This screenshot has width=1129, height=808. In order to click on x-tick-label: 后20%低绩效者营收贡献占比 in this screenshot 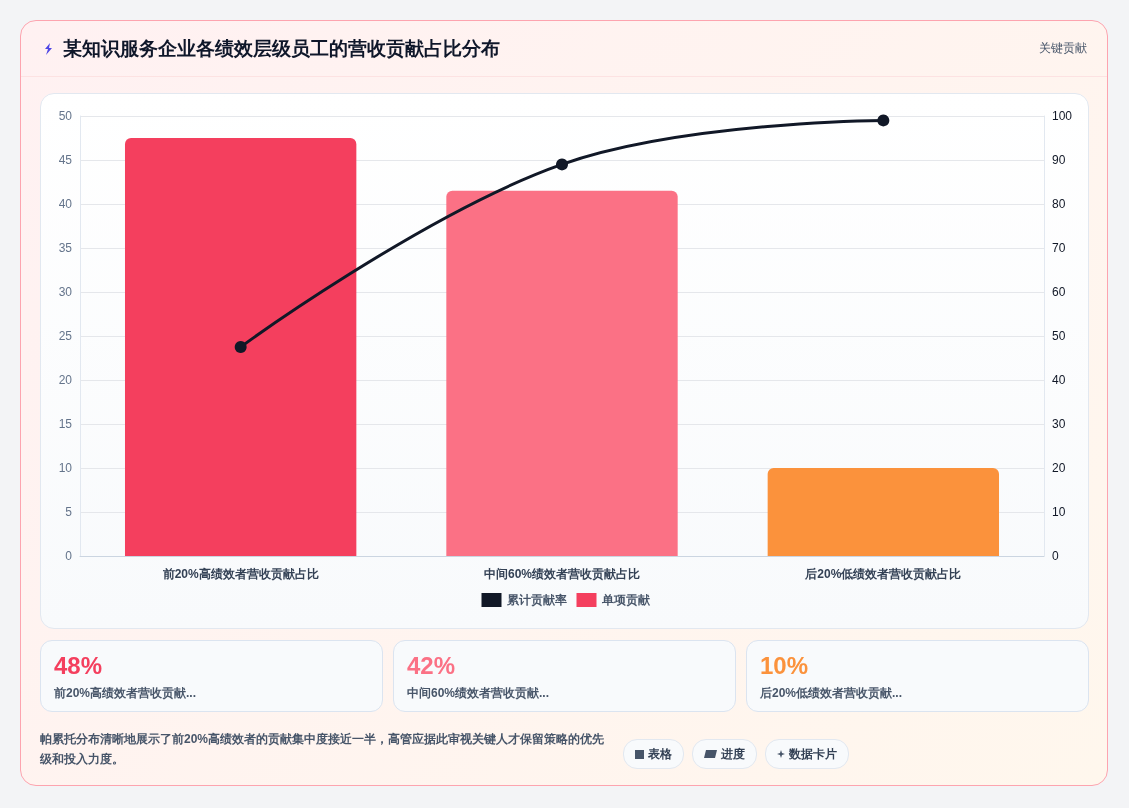, I will do `click(883, 574)`.